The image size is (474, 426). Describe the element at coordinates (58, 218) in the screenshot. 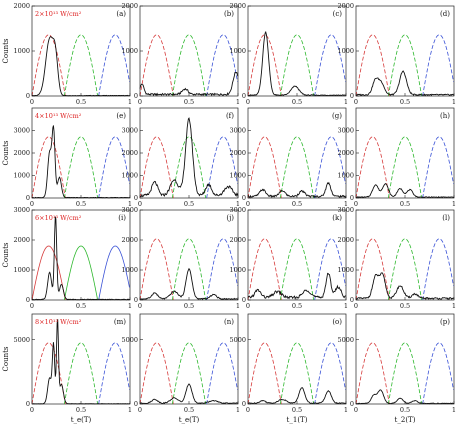

I see `intensity-label: 6×10¹³ W/cm²` at that location.